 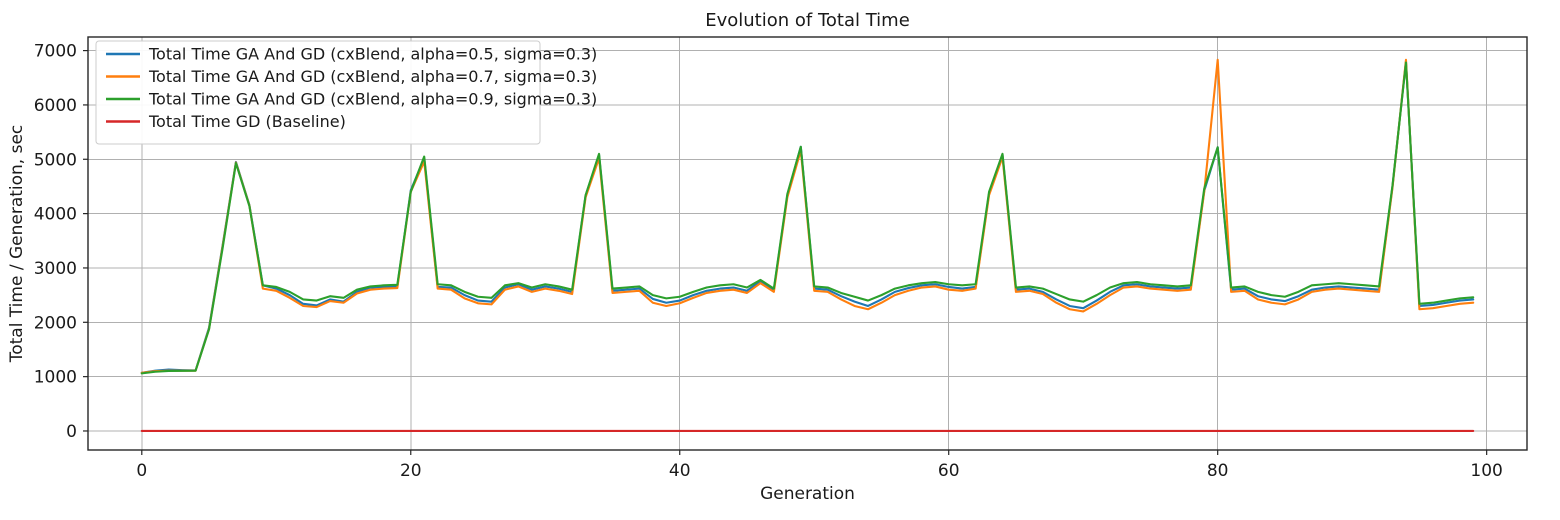 What do you see at coordinates (55, 378) in the screenshot?
I see `y-tick-label: 1000` at bounding box center [55, 378].